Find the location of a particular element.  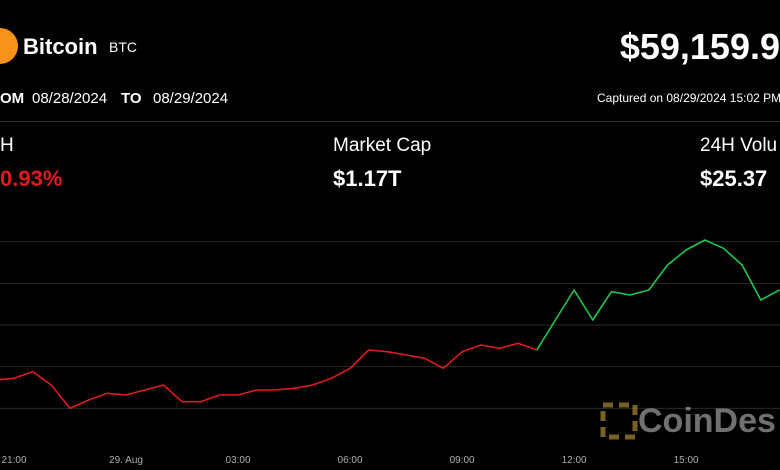

x-tick-label: 03:00 is located at coordinates (238, 460).